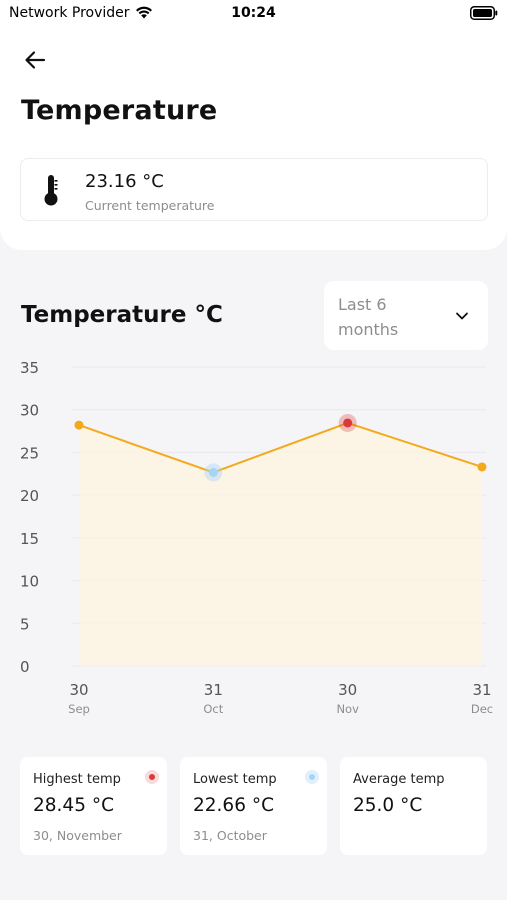 The width and height of the screenshot is (507, 900). Describe the element at coordinates (29, 368) in the screenshot. I see `y-tick-label: 35` at that location.